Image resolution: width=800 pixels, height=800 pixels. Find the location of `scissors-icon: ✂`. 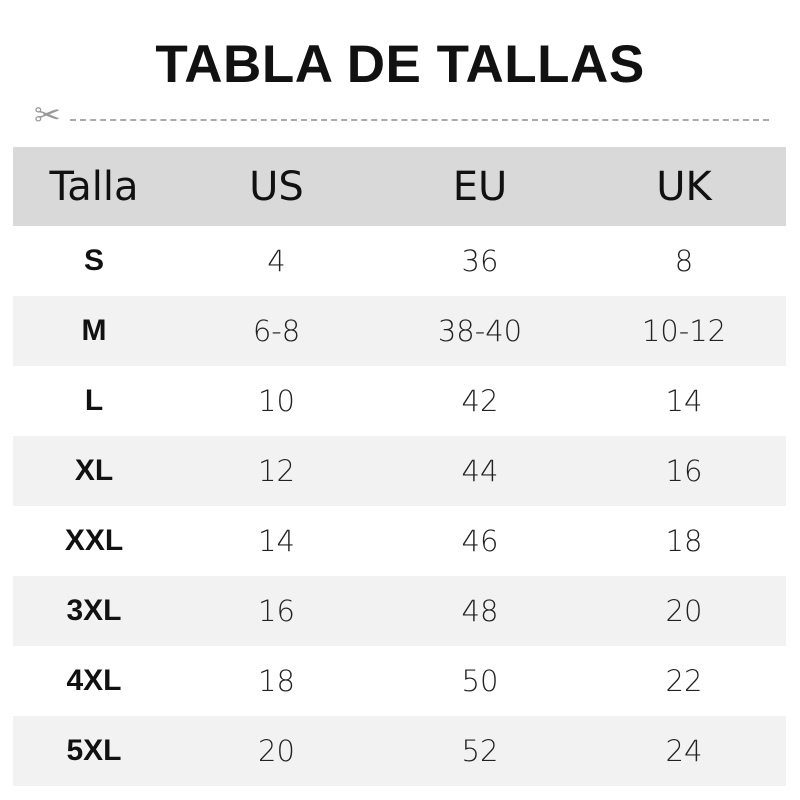

scissors-icon: ✂ is located at coordinates (47, 115).